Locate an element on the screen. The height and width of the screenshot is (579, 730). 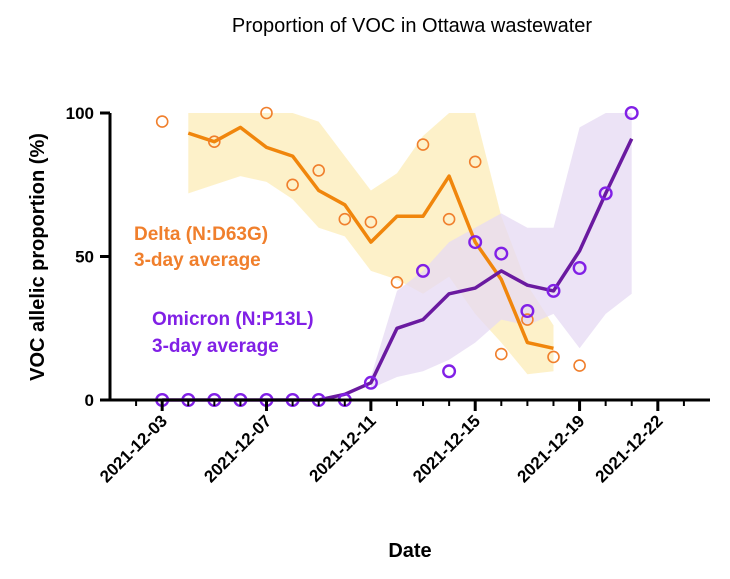
legend-delta-average: 3-day average is located at coordinates (197, 260).